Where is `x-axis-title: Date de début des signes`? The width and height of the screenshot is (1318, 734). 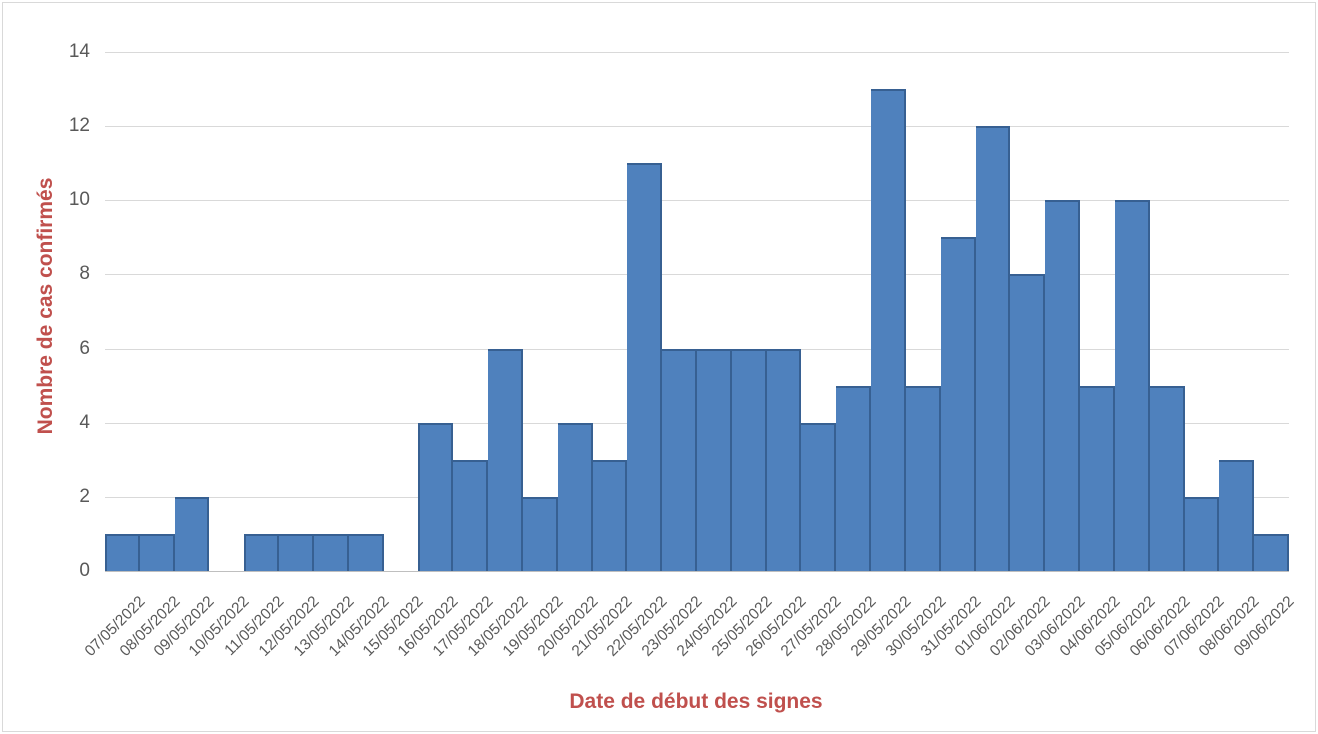
x-axis-title: Date de début des signes is located at coordinates (696, 701).